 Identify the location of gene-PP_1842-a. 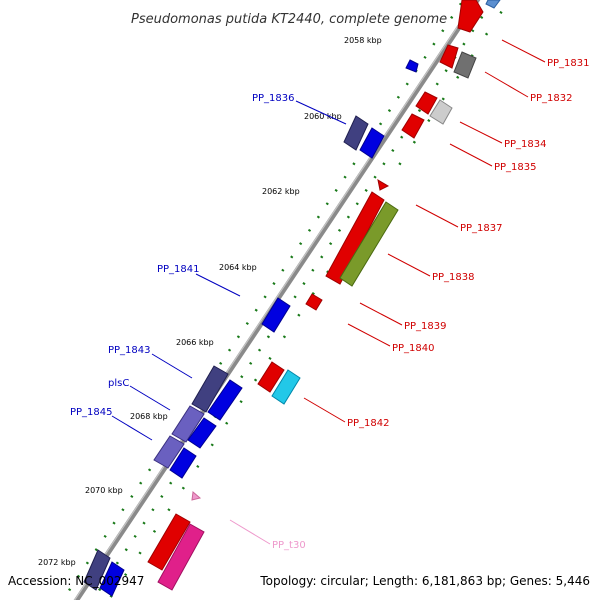
(271, 377).